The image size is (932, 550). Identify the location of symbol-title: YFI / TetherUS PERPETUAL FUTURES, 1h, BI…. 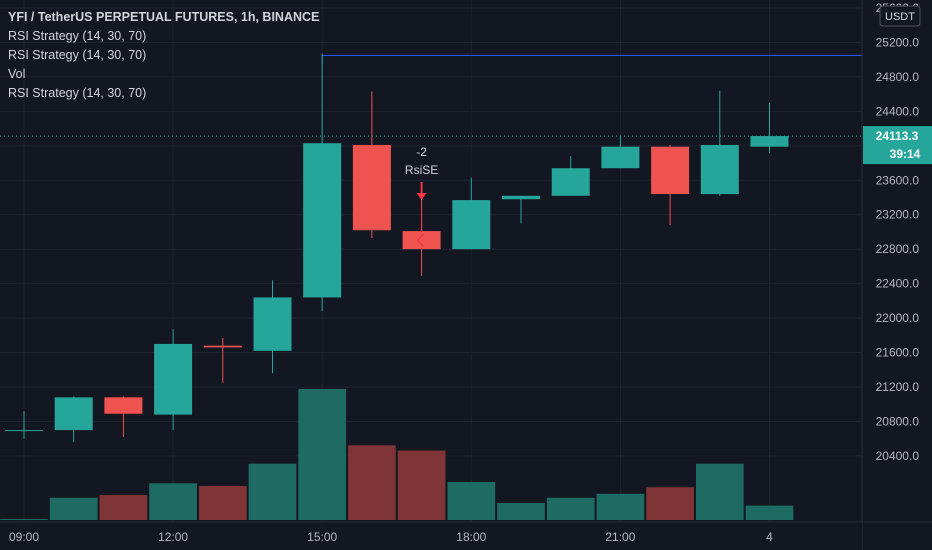
(164, 17).